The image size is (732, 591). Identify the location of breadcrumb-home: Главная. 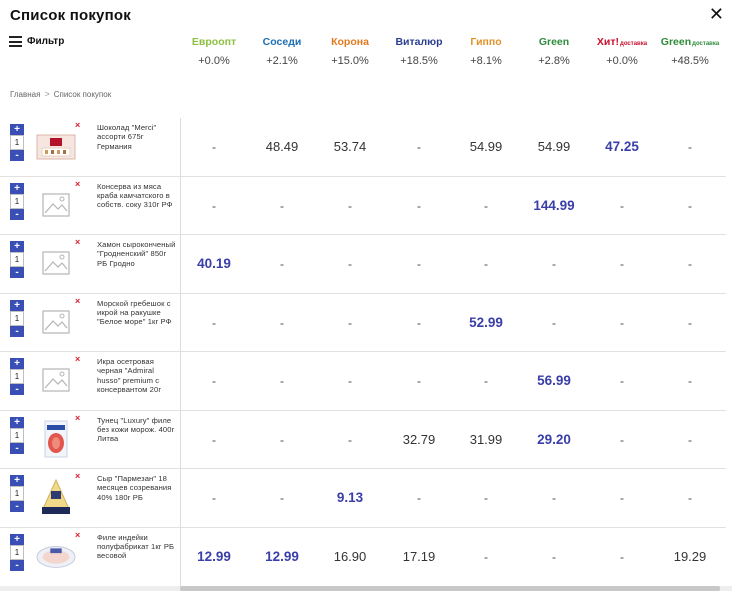
(25, 94).